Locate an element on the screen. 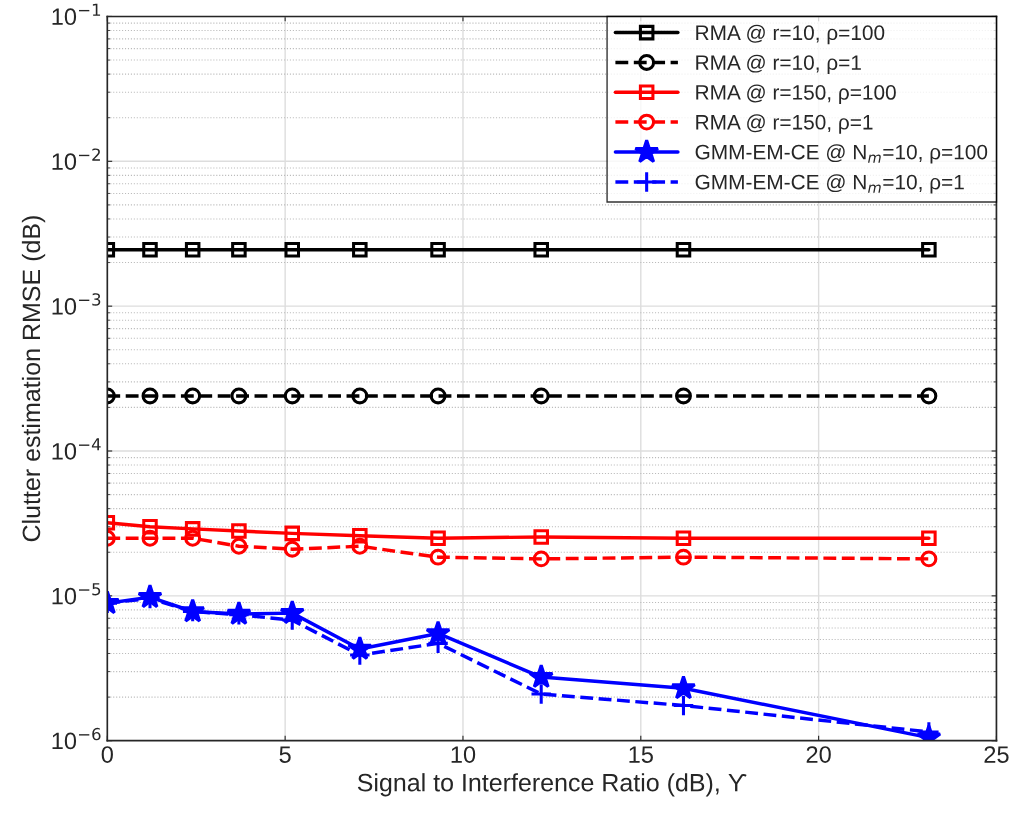  x-tick-label: 5 is located at coordinates (285, 754).